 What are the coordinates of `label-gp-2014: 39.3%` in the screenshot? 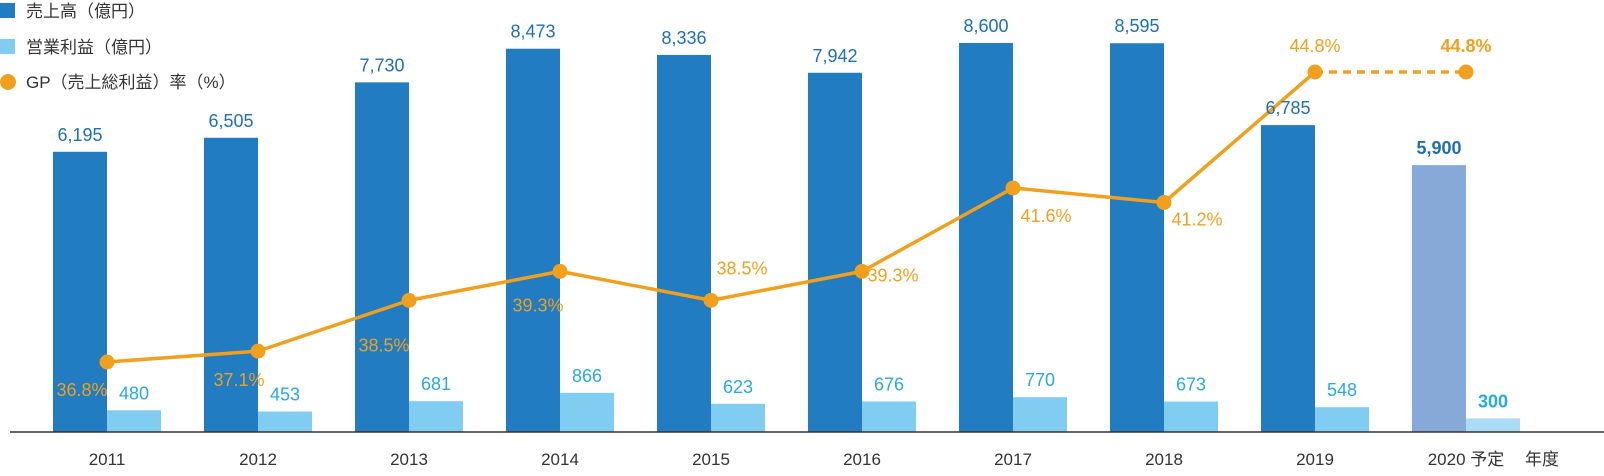 It's located at (537, 305).